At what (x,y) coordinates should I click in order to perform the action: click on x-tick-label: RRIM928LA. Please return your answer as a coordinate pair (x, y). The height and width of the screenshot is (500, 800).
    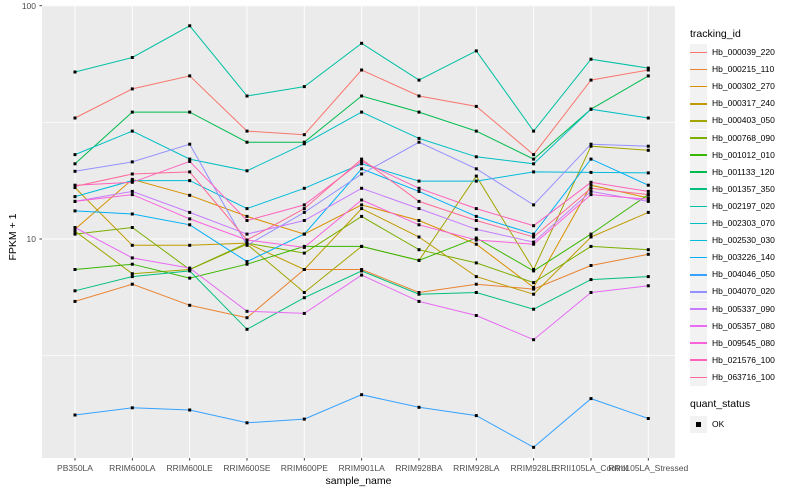
    Looking at the image, I should click on (476, 468).